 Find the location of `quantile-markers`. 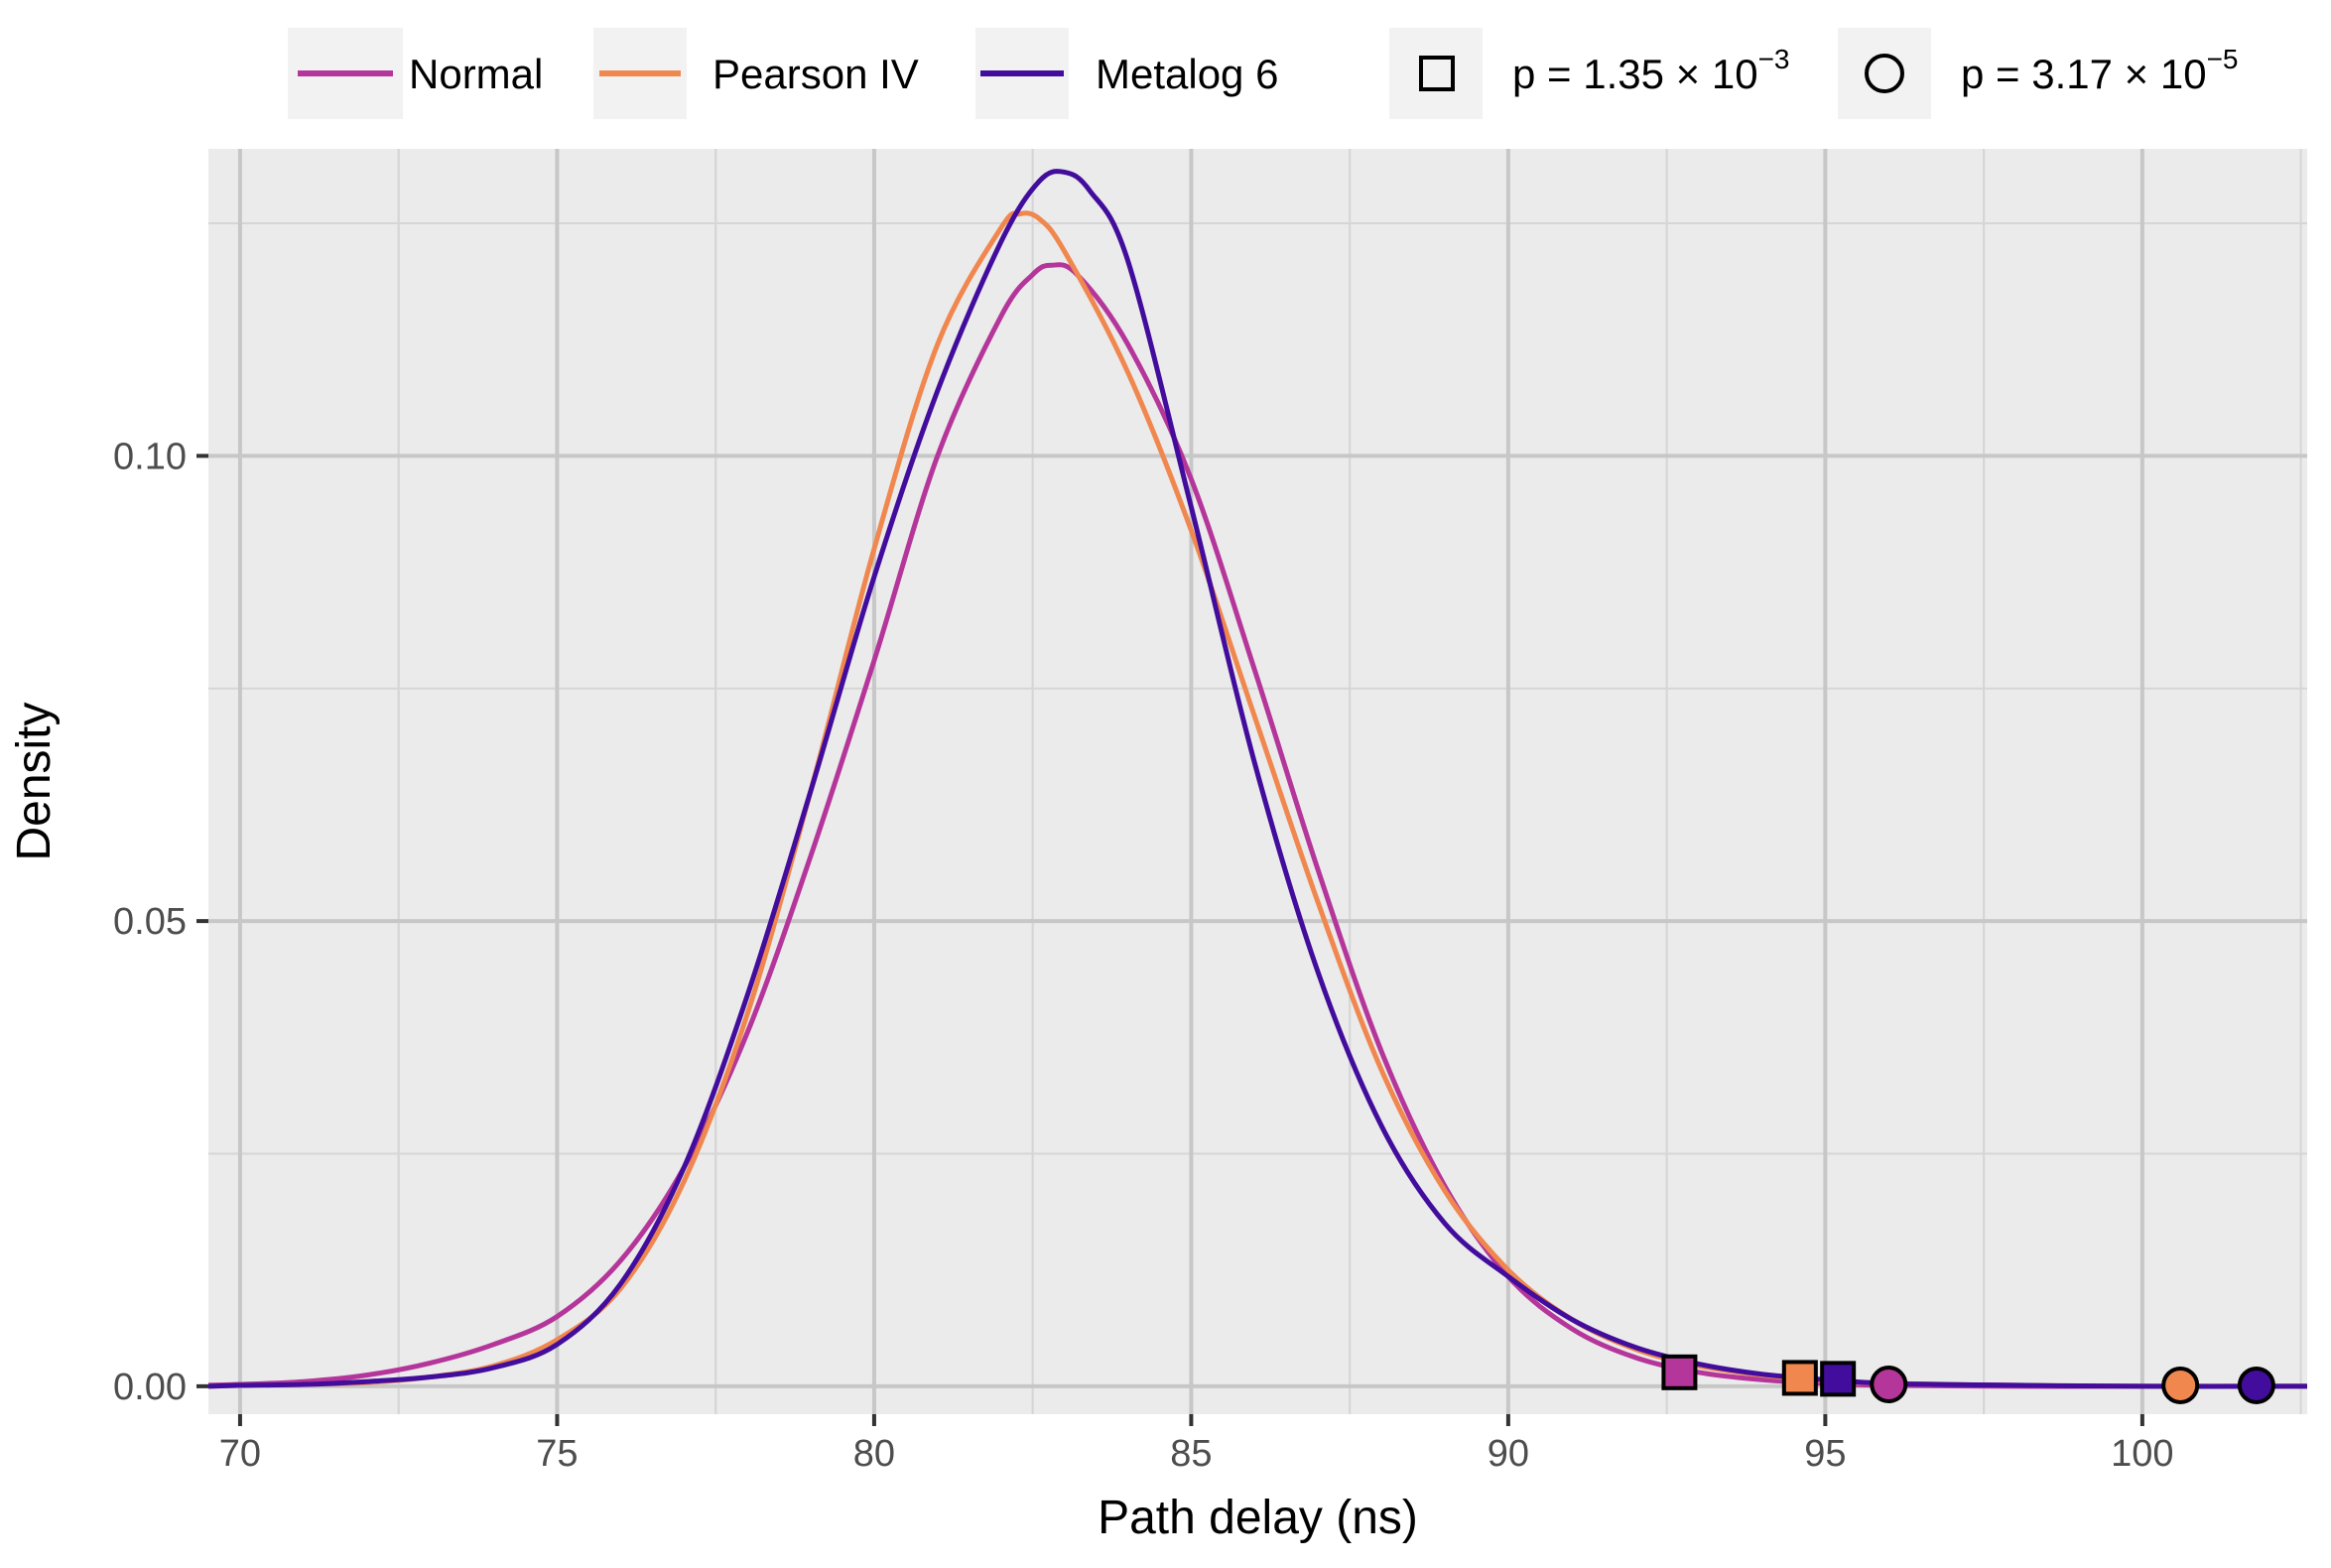

quantile-markers is located at coordinates (1968, 1379).